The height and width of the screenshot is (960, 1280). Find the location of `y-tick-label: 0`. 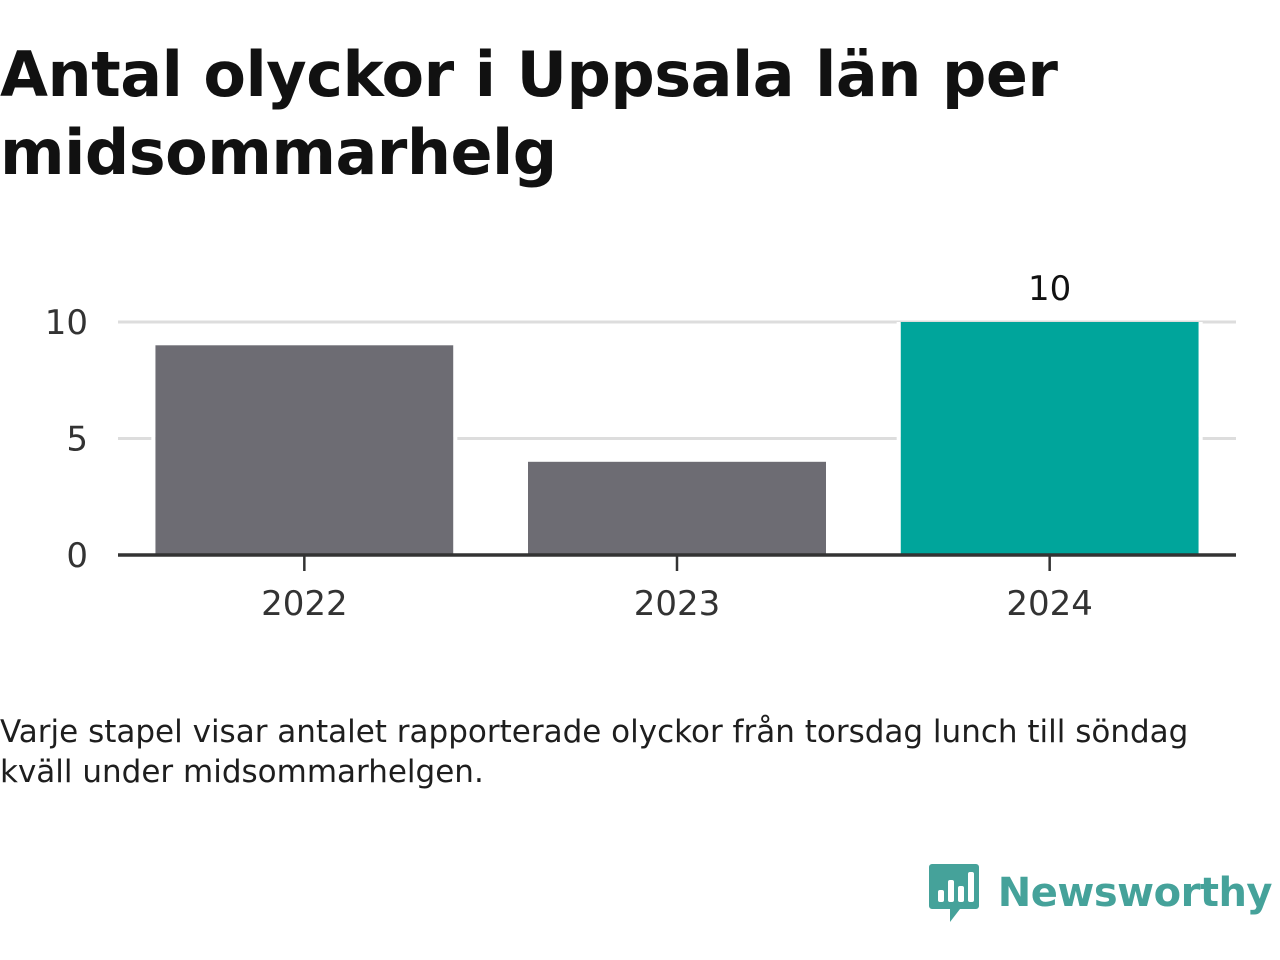

y-tick-label: 0 is located at coordinates (77, 556).